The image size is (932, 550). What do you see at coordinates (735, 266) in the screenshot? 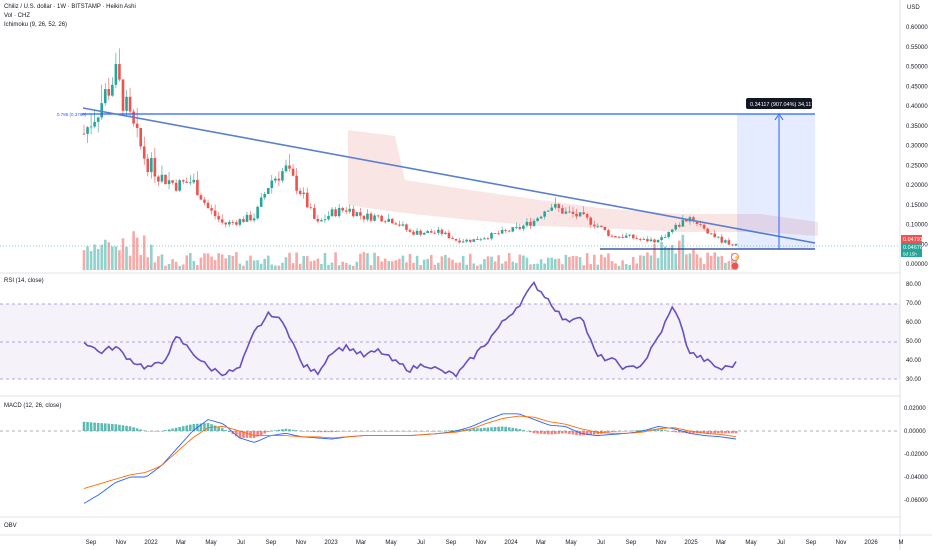
I see `flag-icon` at bounding box center [735, 266].